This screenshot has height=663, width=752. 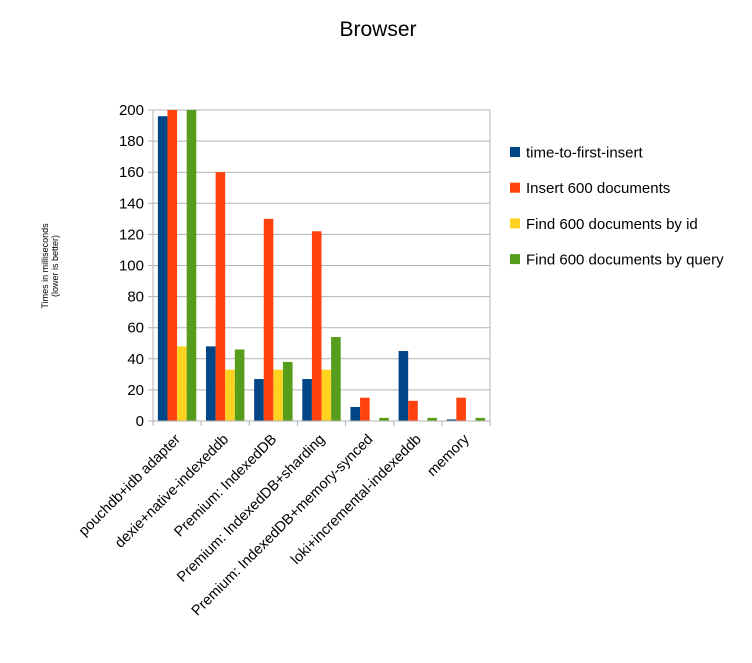 I want to click on y-tick-label: 140, so click(x=131, y=203).